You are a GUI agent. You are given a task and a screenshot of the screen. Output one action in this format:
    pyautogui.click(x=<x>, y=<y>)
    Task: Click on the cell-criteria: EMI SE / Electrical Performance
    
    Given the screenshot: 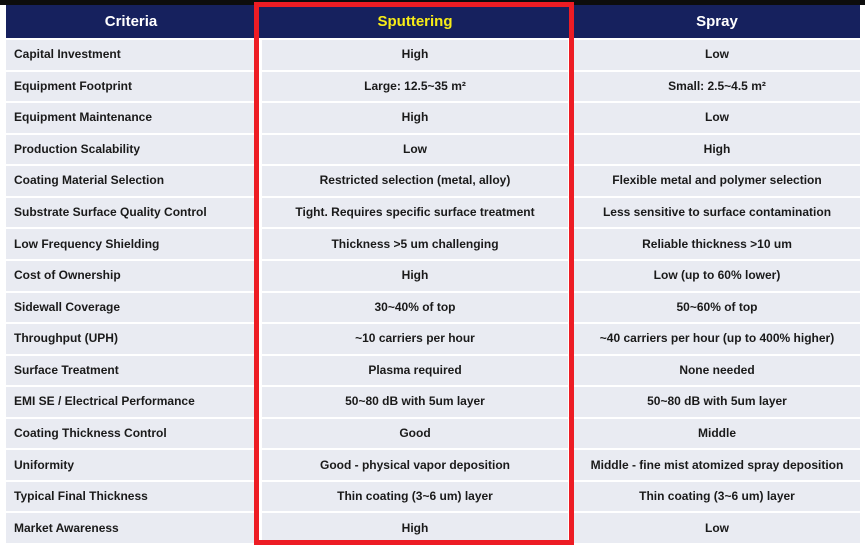 What is the action you would take?
    pyautogui.click(x=131, y=402)
    